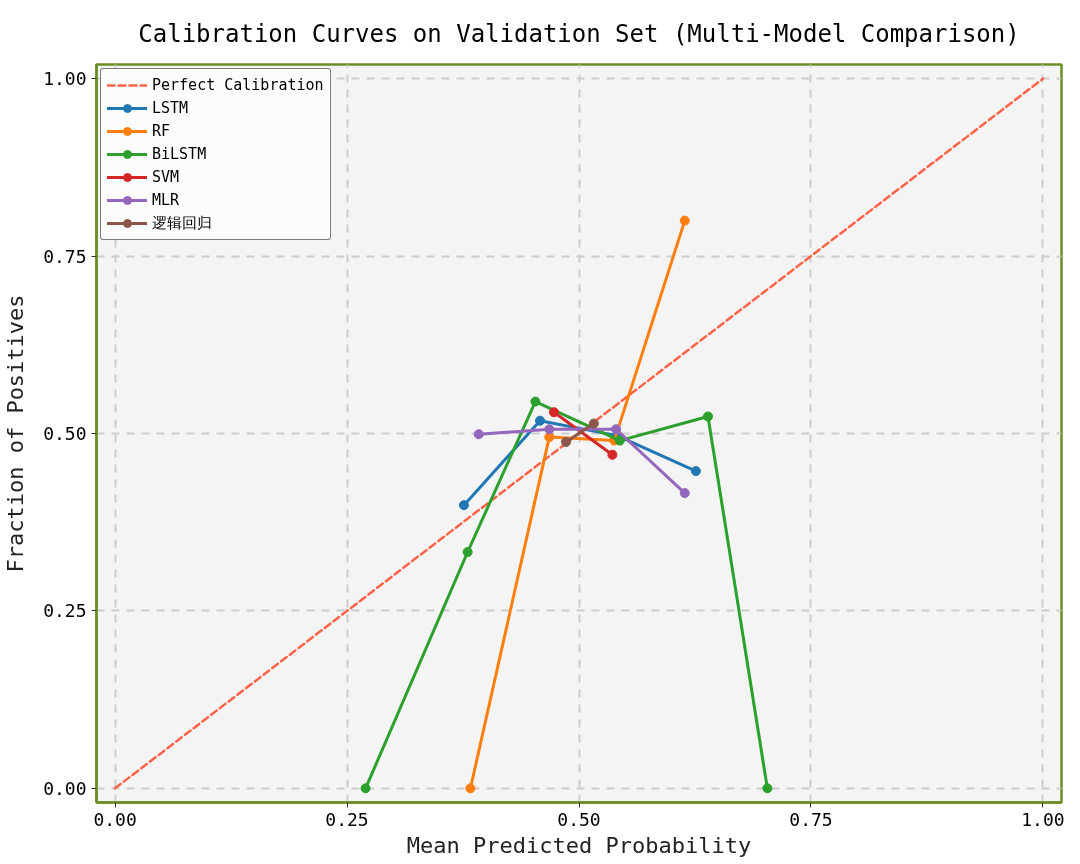 The width and height of the screenshot is (1080, 864). Describe the element at coordinates (65, 256) in the screenshot. I see `y-tick-label: 0.75` at that location.